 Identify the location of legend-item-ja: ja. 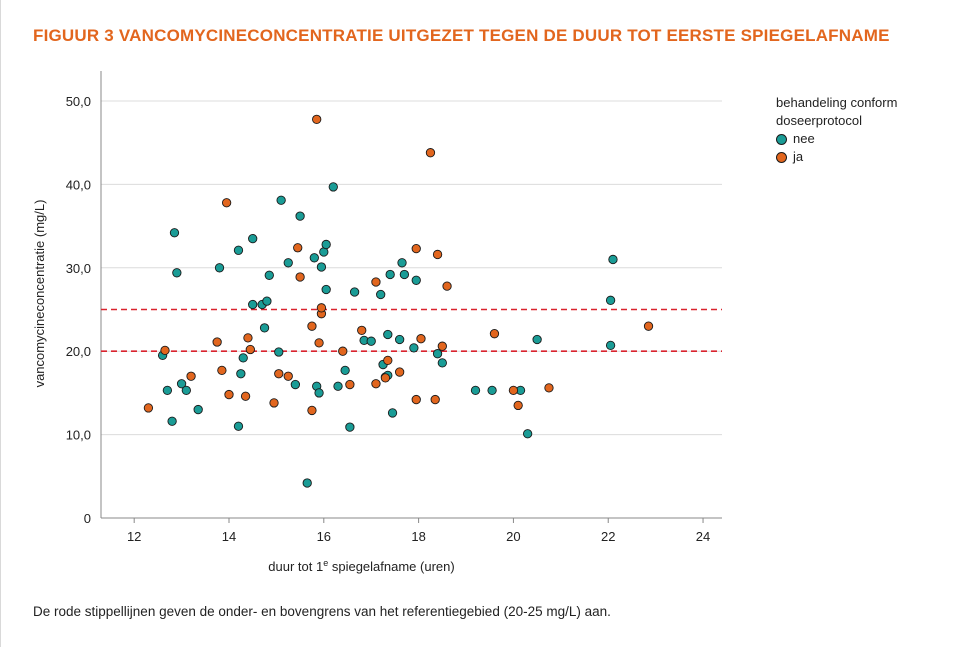
(851, 157).